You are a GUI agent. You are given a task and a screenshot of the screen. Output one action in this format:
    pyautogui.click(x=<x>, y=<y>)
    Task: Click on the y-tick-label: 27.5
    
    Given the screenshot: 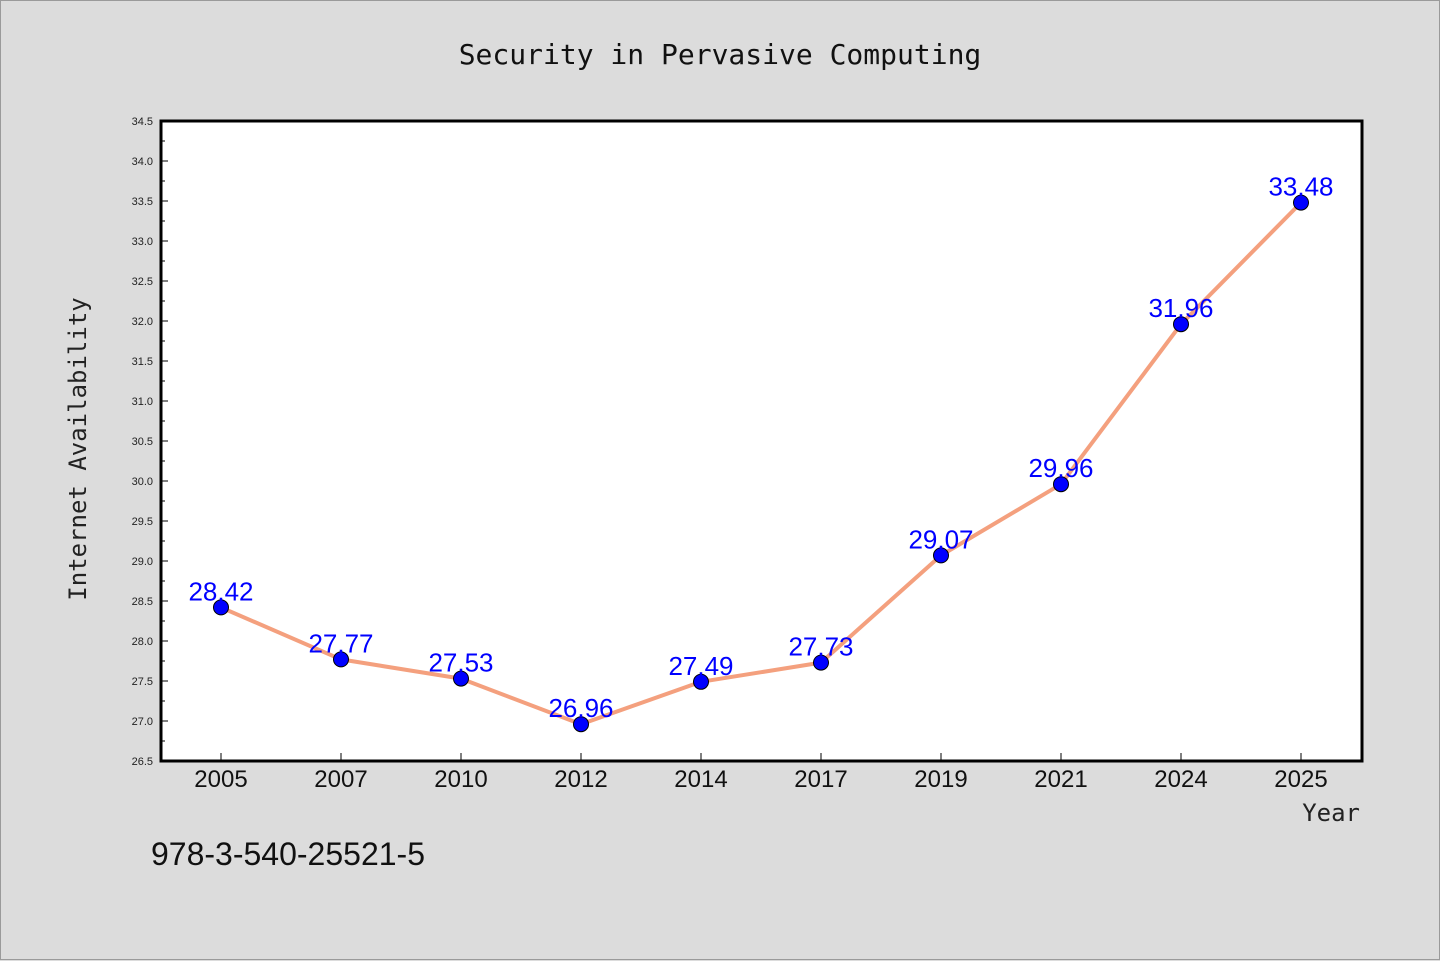 What is the action you would take?
    pyautogui.click(x=142, y=682)
    